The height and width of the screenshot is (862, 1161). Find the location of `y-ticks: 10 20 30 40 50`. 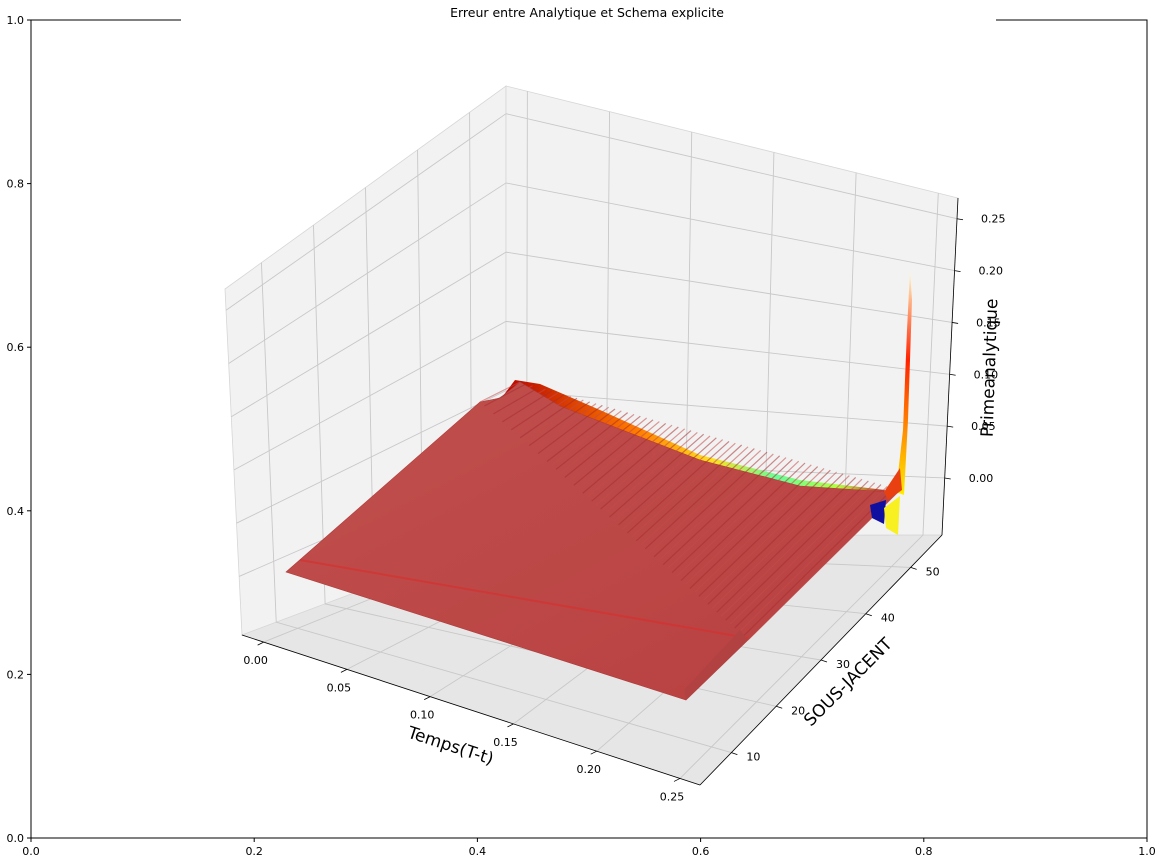

y-ticks: 10 20 30 40 50 is located at coordinates (835, 664).